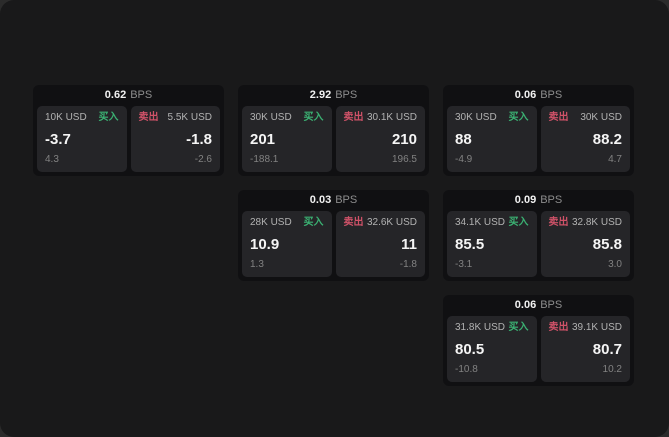 The image size is (669, 437). I want to click on bps-header: 0.03 BPS, so click(333, 200).